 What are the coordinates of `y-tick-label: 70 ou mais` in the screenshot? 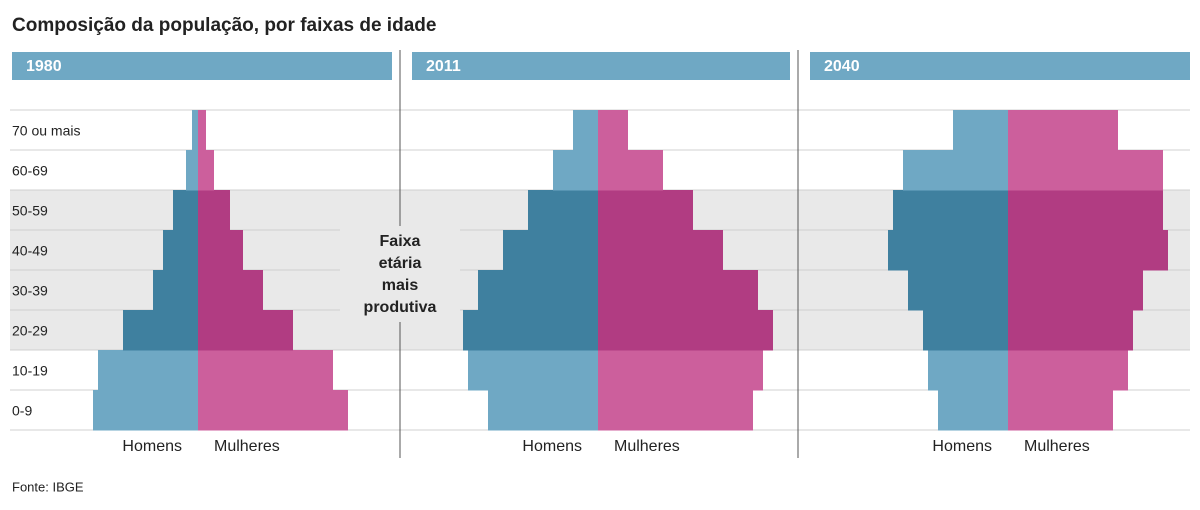 It's located at (46, 131).